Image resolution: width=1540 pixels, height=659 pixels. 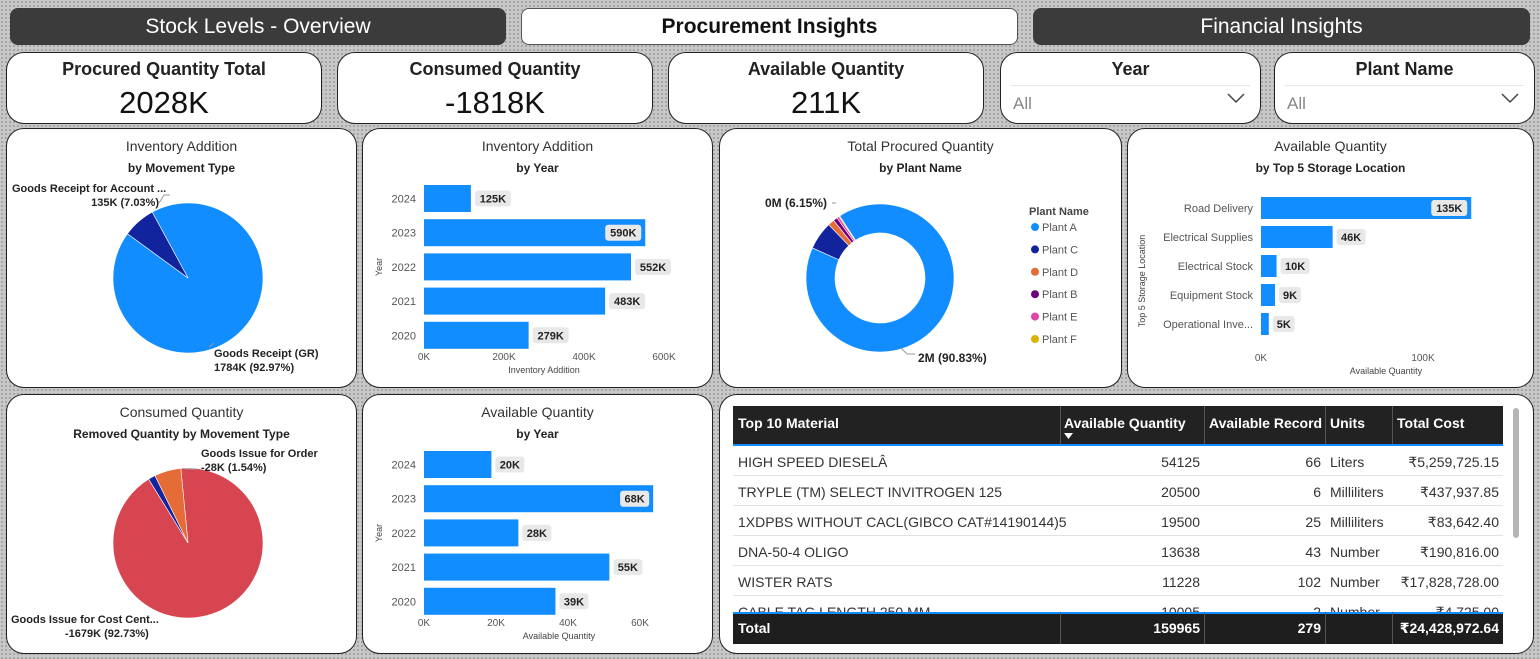 I want to click on kpi-available-value: 211K, so click(x=826, y=102).